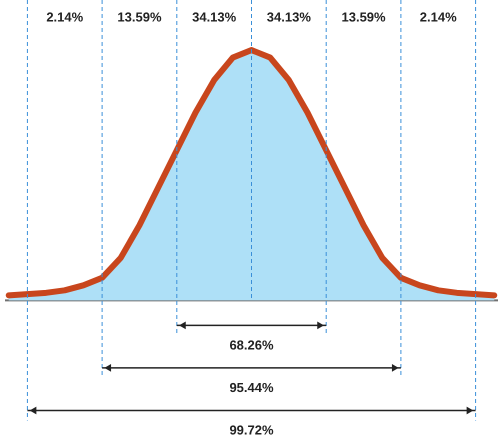 The image size is (503, 438). I want to click on text: 95.44%, so click(251, 387).